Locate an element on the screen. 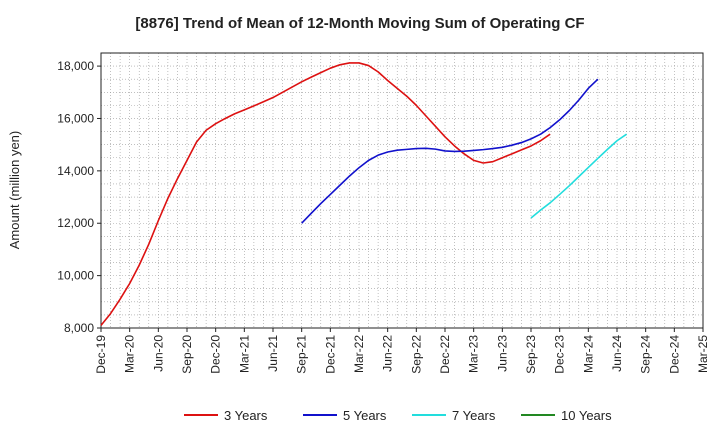  legend-item-5-years: 5 Years is located at coordinates (345, 415).